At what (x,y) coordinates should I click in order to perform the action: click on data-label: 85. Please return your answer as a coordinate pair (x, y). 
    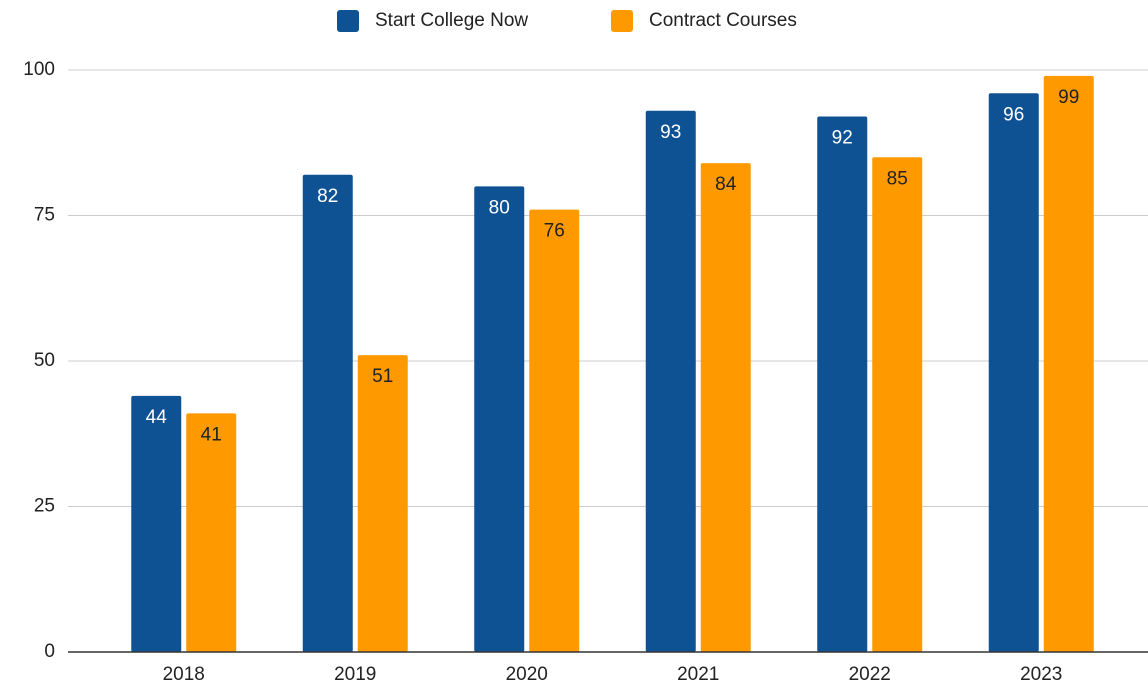
    Looking at the image, I should click on (897, 178).